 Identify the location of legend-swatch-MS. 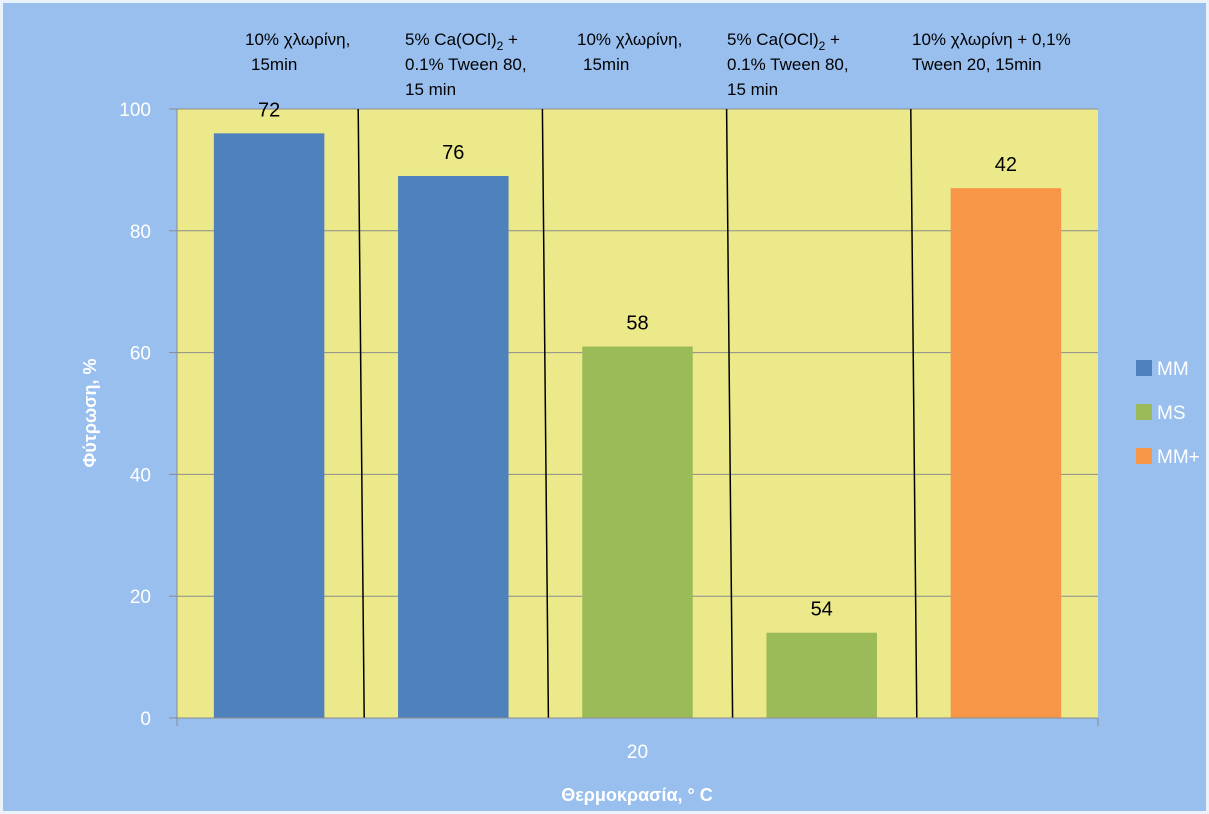
(1144, 412).